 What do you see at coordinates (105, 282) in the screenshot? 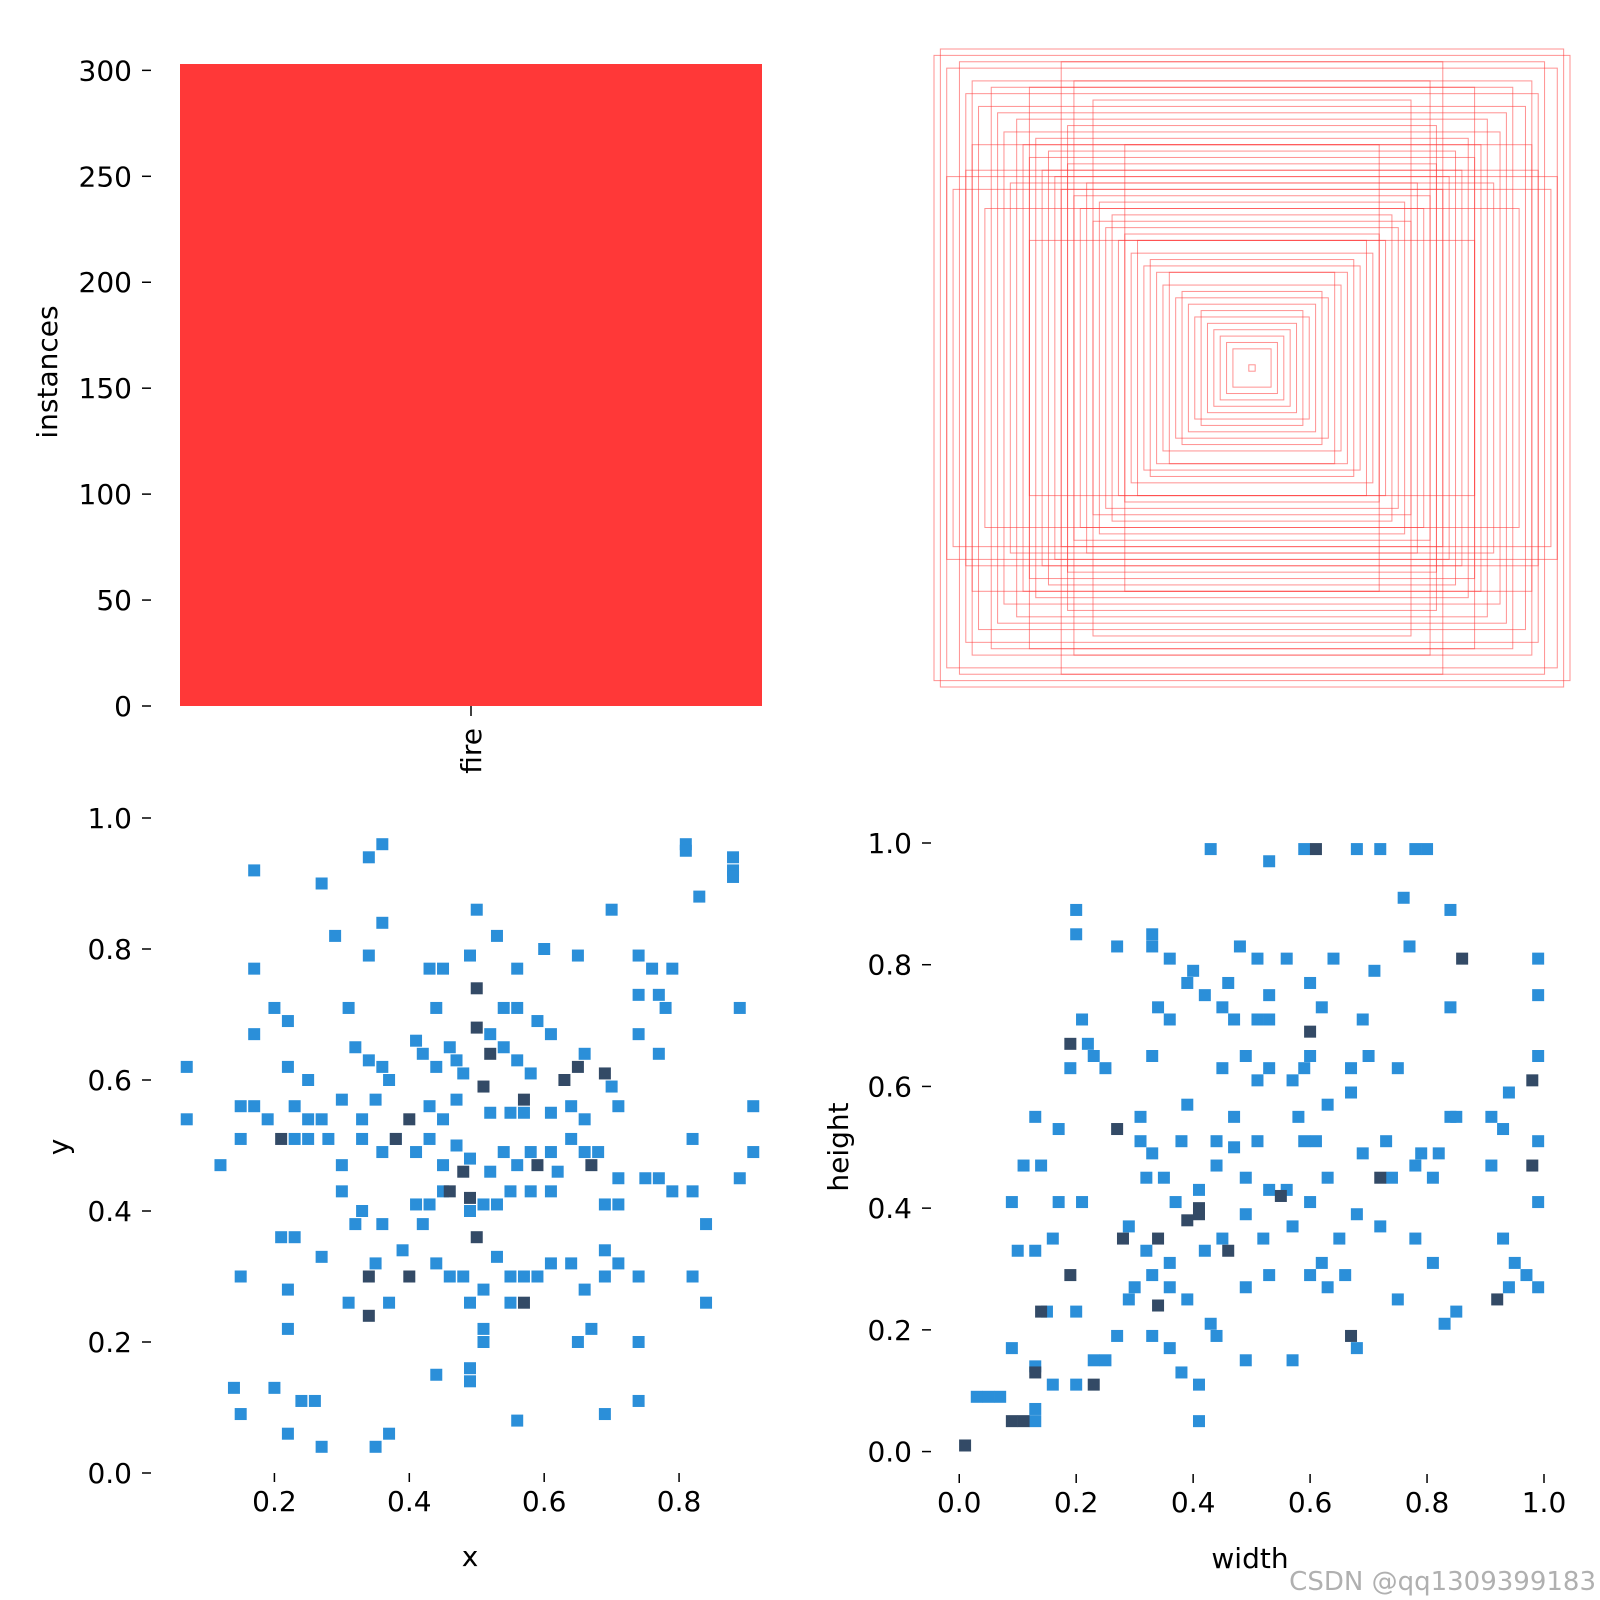
I see `y-tick-label: 200` at bounding box center [105, 282].